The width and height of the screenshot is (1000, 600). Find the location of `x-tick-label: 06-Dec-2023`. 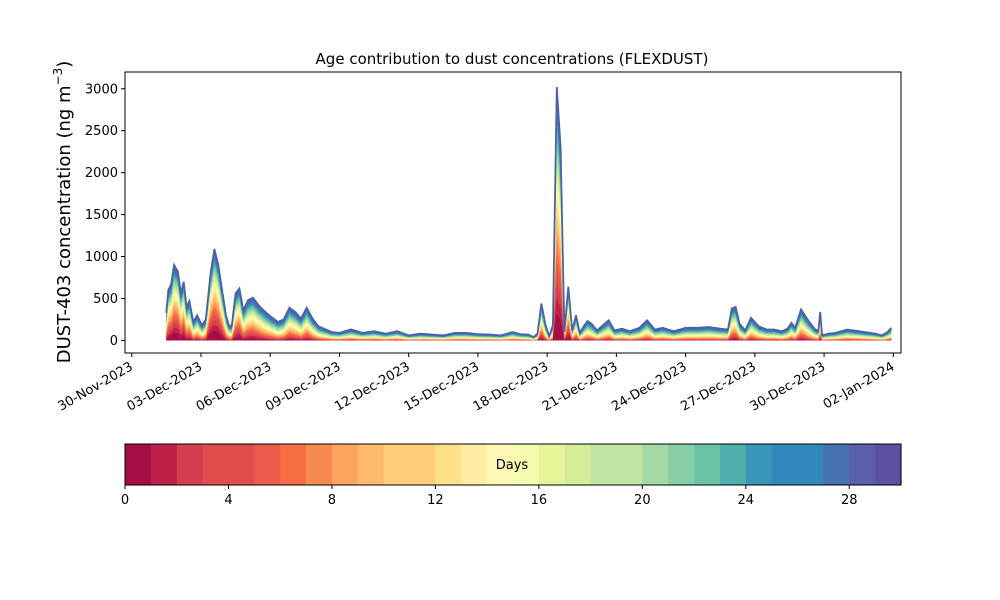

x-tick-label: 06-Dec-2023 is located at coordinates (234, 386).